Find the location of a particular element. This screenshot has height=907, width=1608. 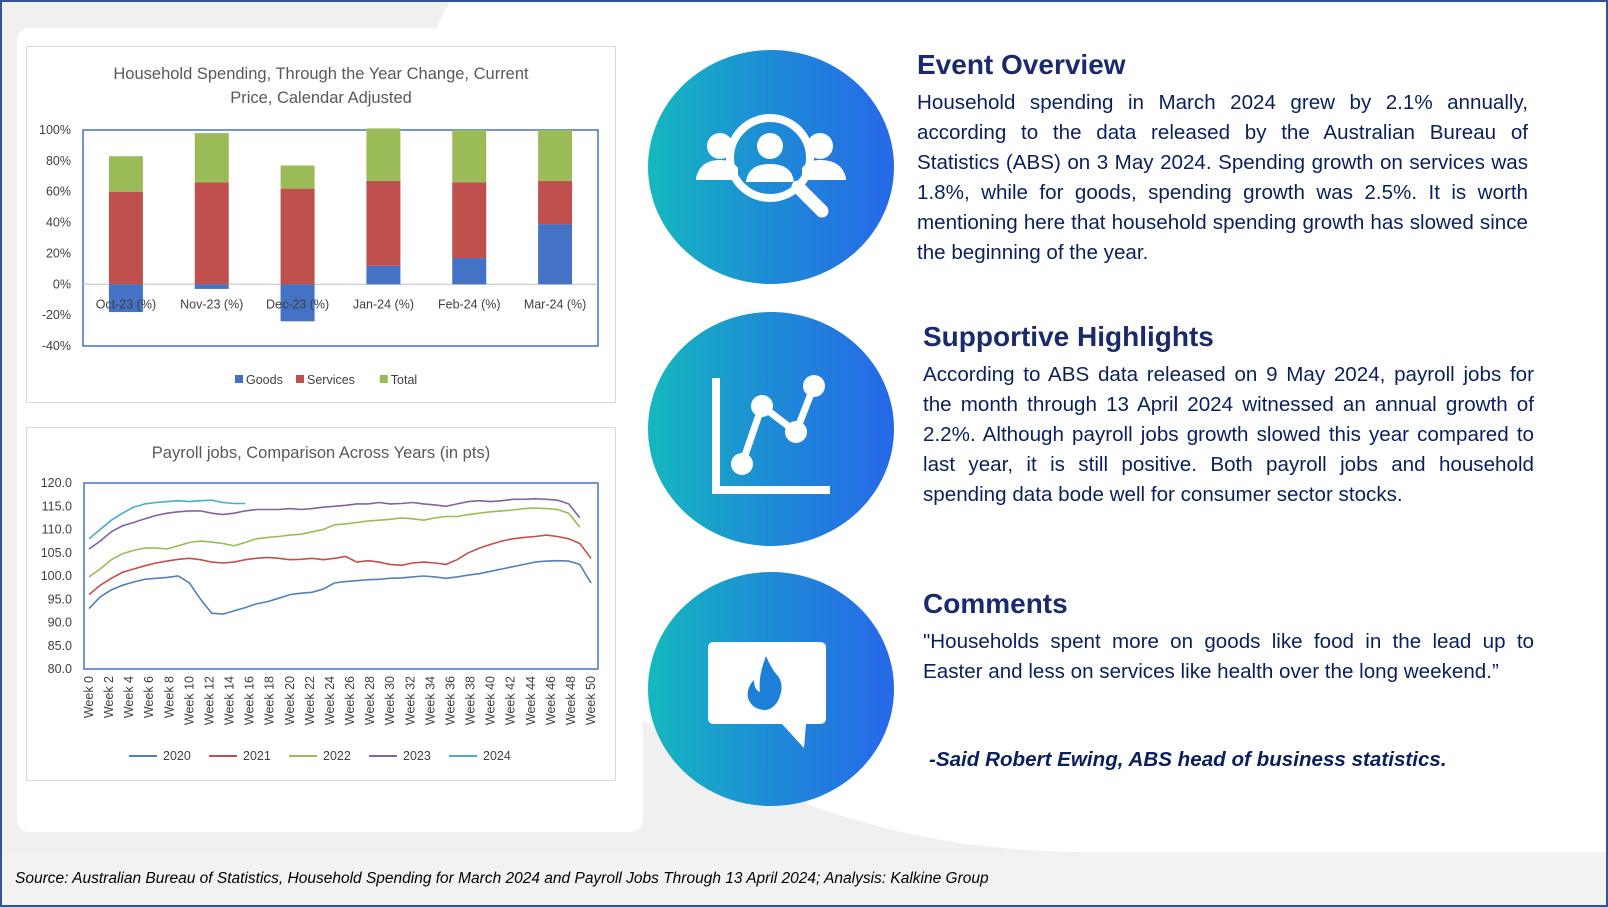

payroll-ytick-label: 80.0 is located at coordinates (60, 669).